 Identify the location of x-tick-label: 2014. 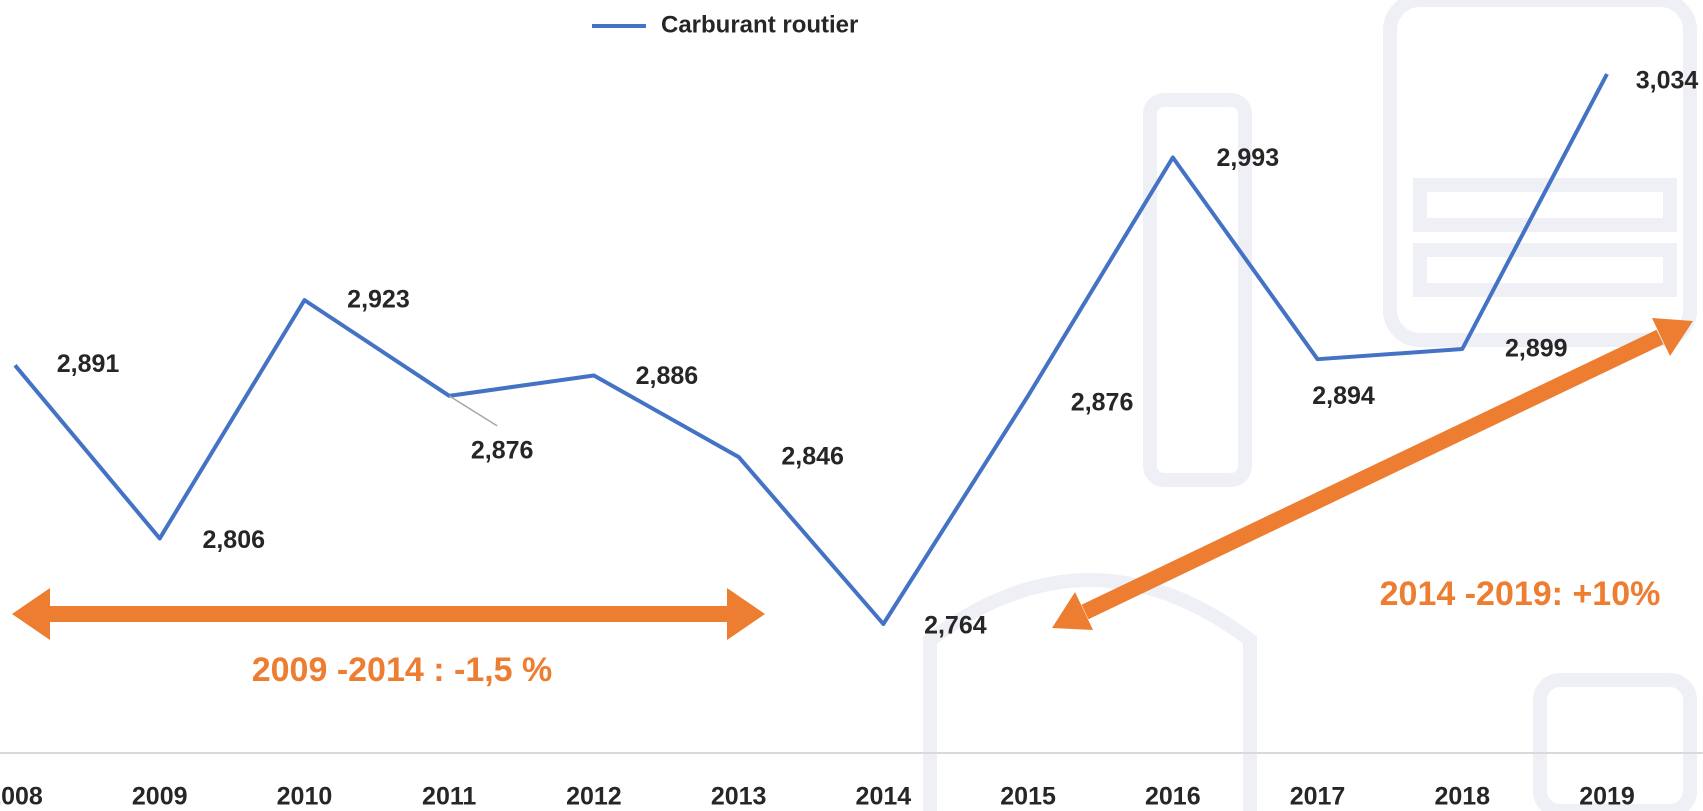
(884, 797).